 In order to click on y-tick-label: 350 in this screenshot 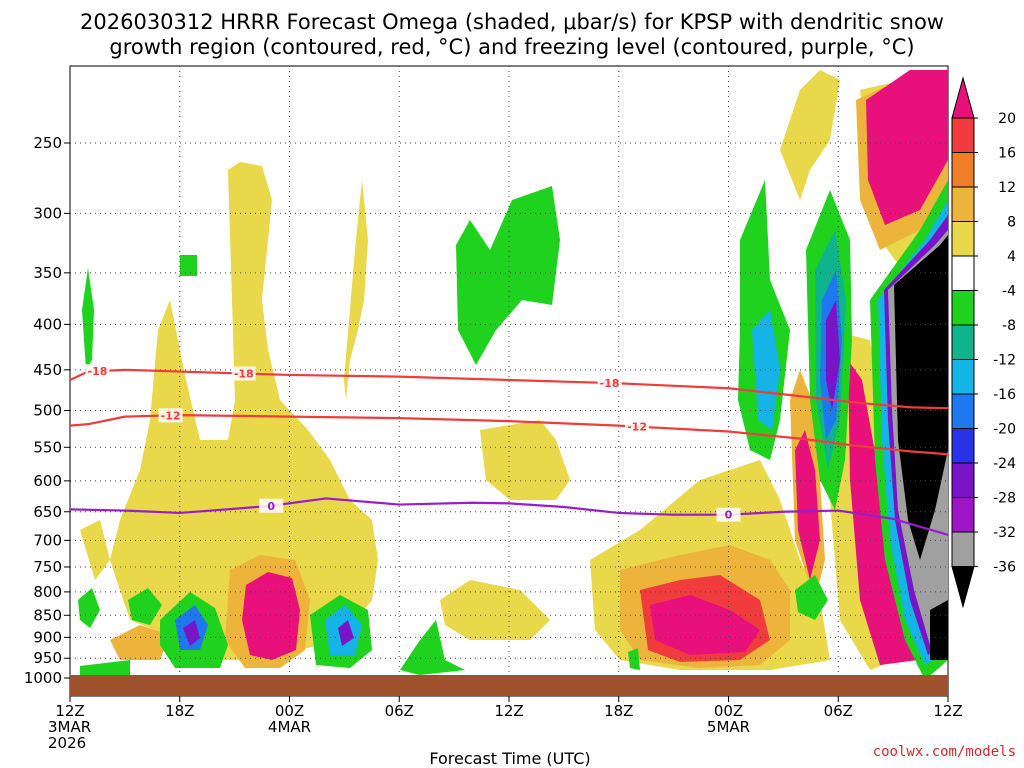, I will do `click(47, 273)`.